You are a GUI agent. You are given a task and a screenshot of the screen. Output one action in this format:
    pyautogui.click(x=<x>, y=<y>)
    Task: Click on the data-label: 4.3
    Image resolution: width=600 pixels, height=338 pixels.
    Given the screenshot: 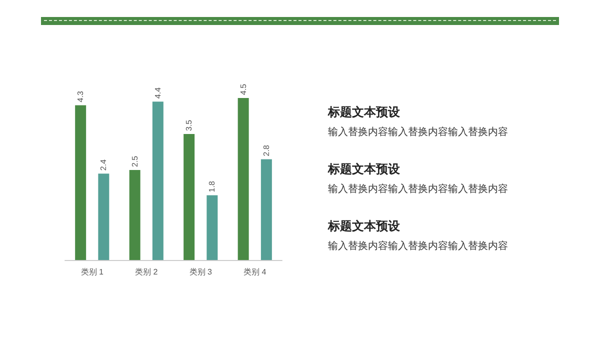 What is the action you would take?
    pyautogui.click(x=81, y=96)
    